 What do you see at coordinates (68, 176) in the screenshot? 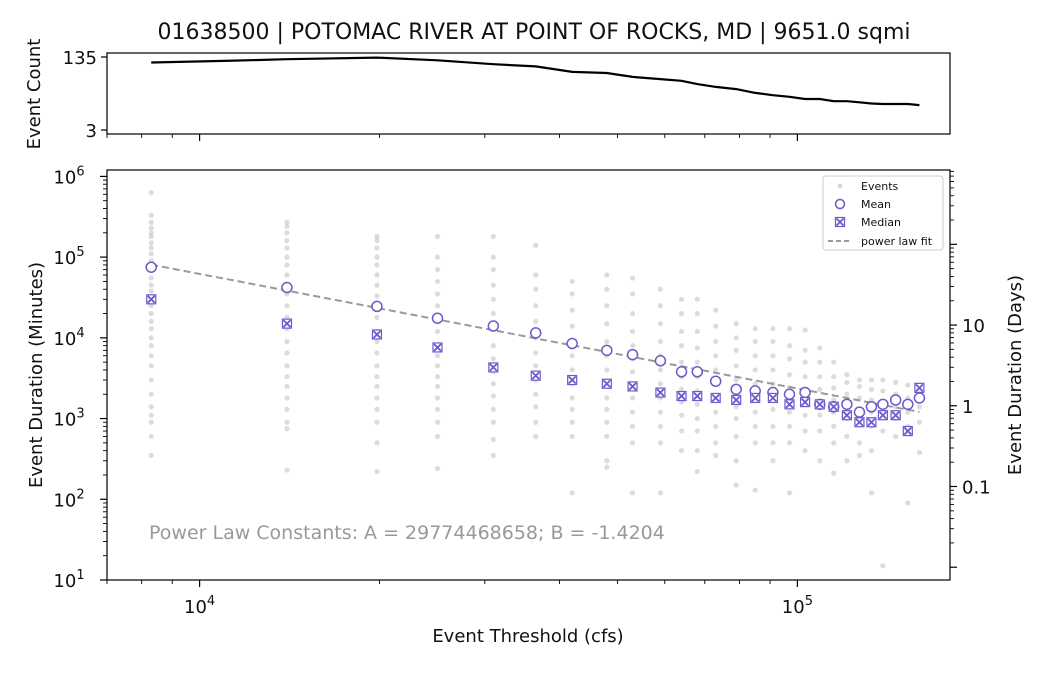
I see `ytick-label: 10⁶` at bounding box center [68, 176].